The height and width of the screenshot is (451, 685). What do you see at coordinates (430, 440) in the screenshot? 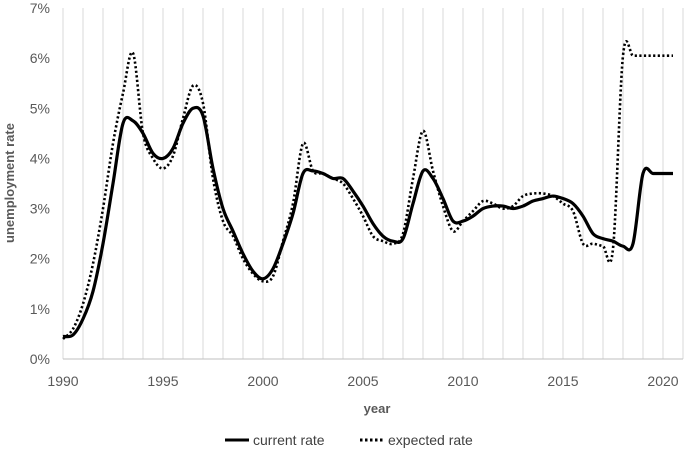
I see `legend-label-expected-rate: expected rate` at bounding box center [430, 440].